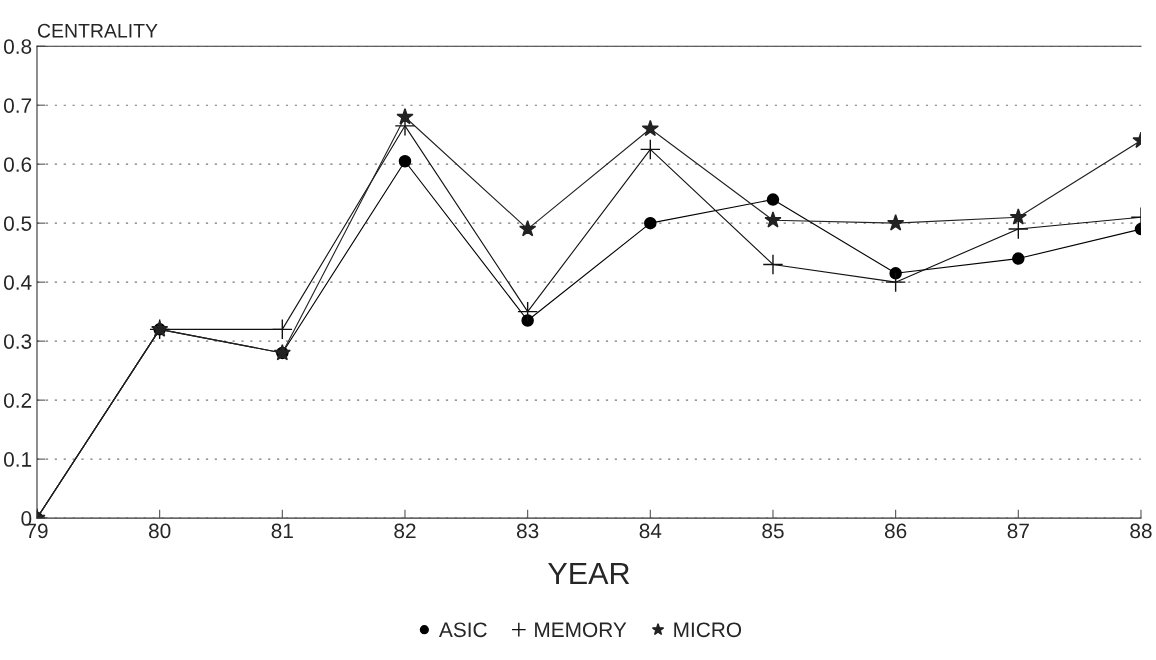  I want to click on x-tick-label: 86, so click(895, 531).